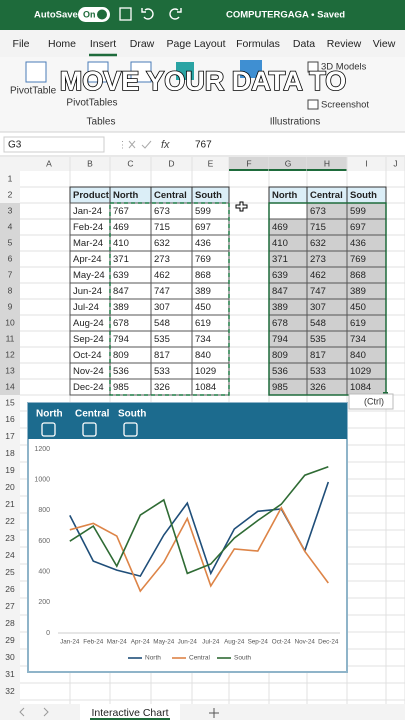  Describe the element at coordinates (10, 453) in the screenshot. I see `row-header: 18` at that location.